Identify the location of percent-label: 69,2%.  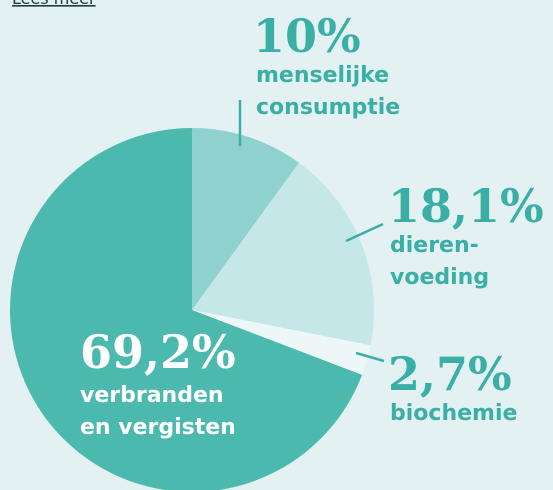
(158, 352).